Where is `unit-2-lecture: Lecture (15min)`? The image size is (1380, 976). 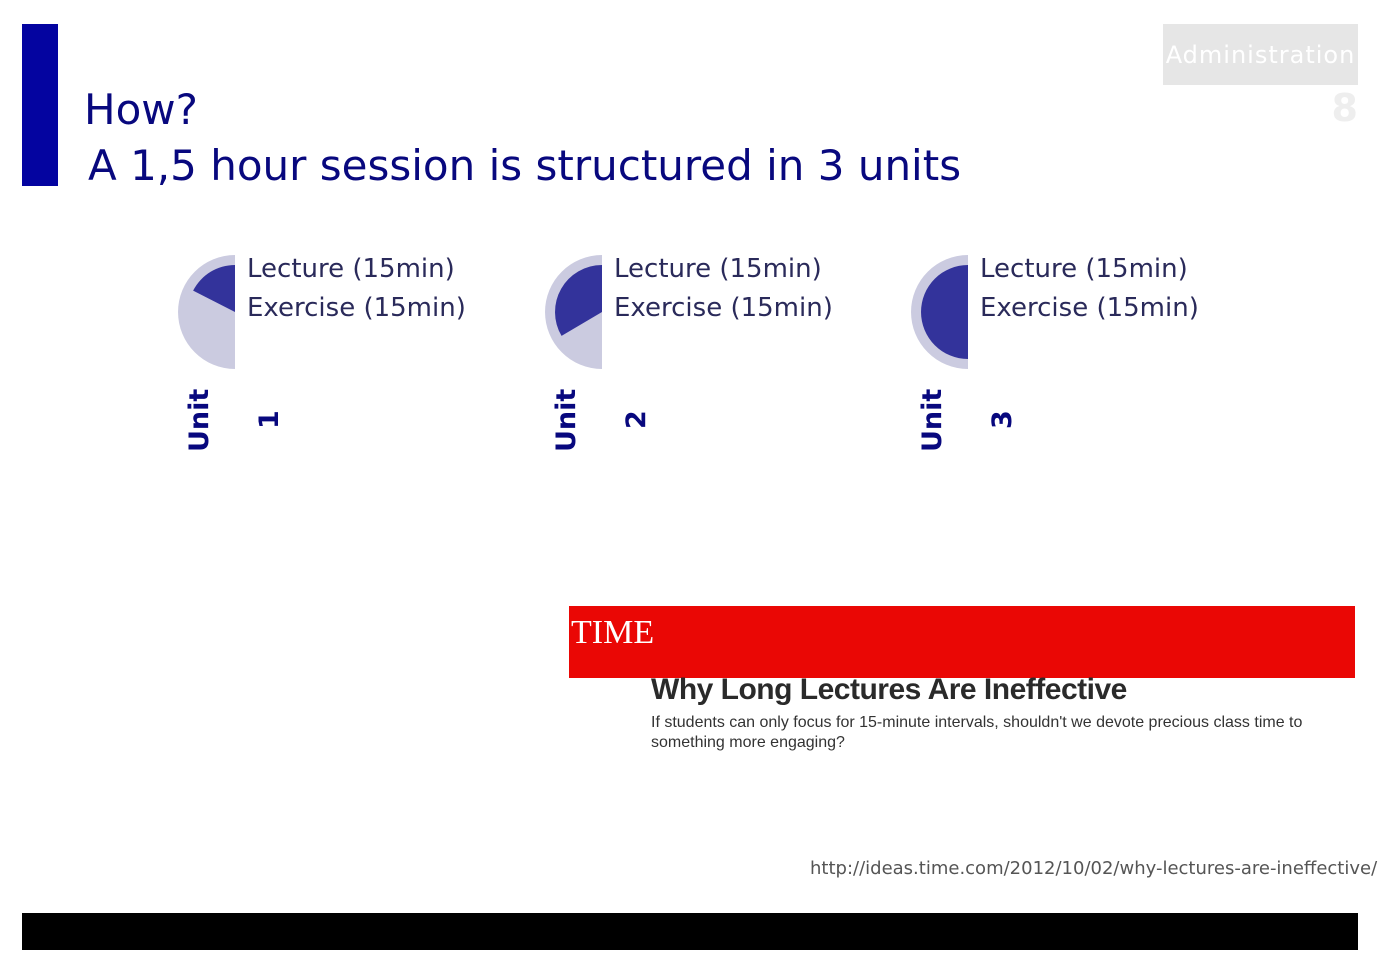 unit-2-lecture: Lecture (15min) is located at coordinates (718, 269).